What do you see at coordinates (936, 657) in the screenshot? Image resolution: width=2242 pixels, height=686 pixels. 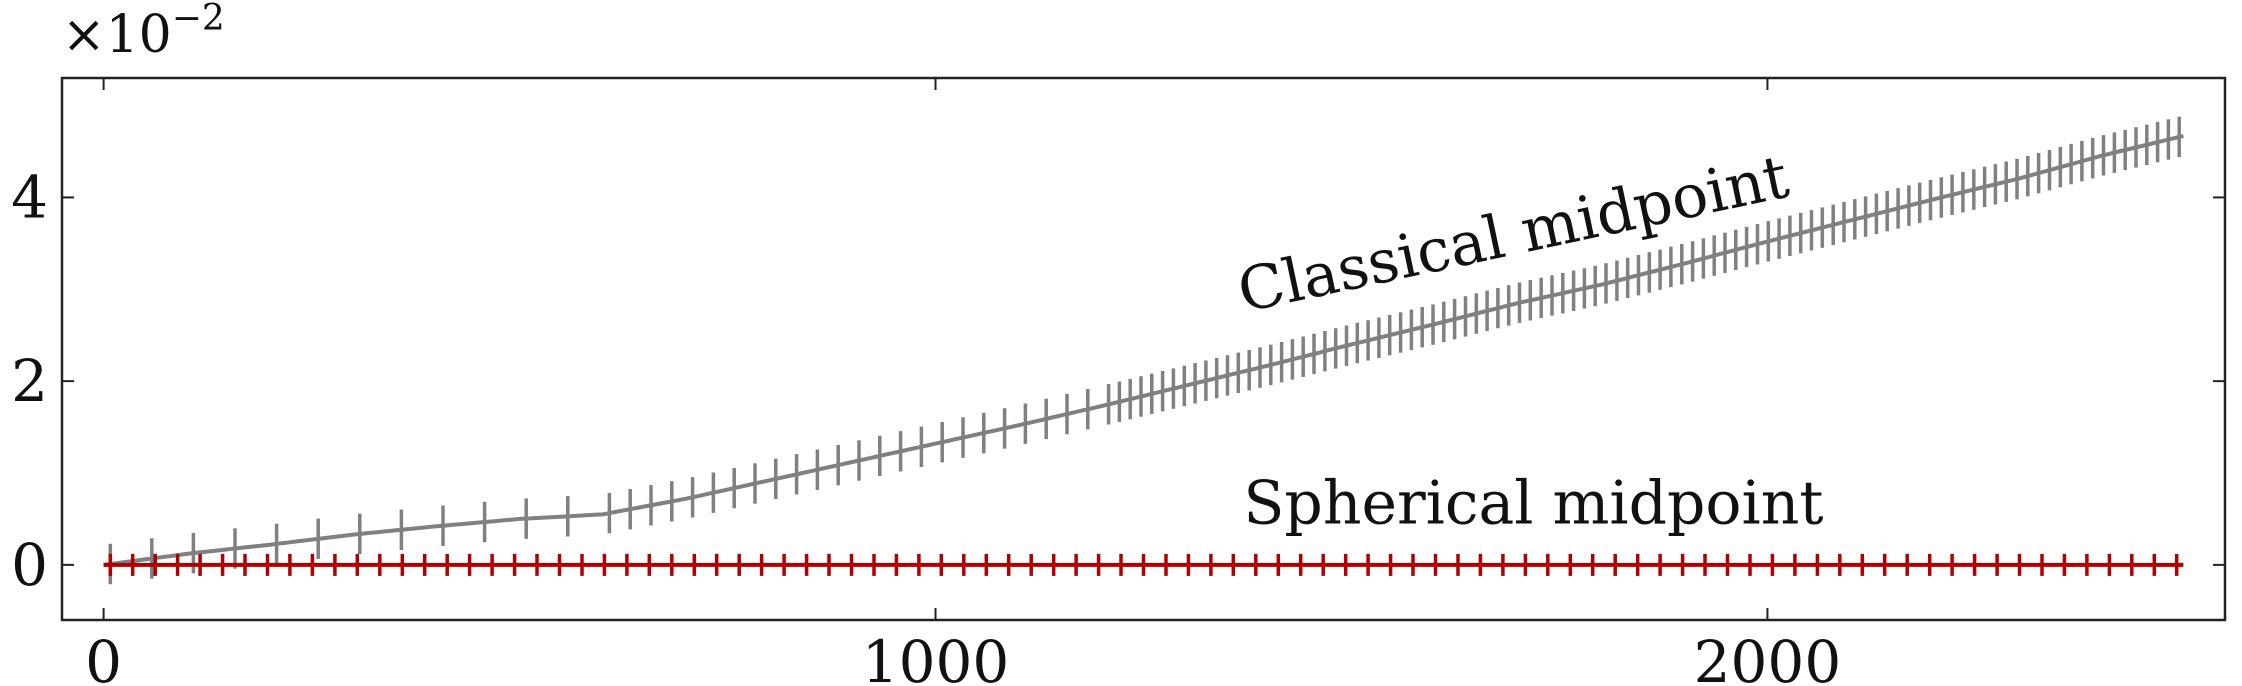 I see `x-tick-label: 1000` at bounding box center [936, 657].